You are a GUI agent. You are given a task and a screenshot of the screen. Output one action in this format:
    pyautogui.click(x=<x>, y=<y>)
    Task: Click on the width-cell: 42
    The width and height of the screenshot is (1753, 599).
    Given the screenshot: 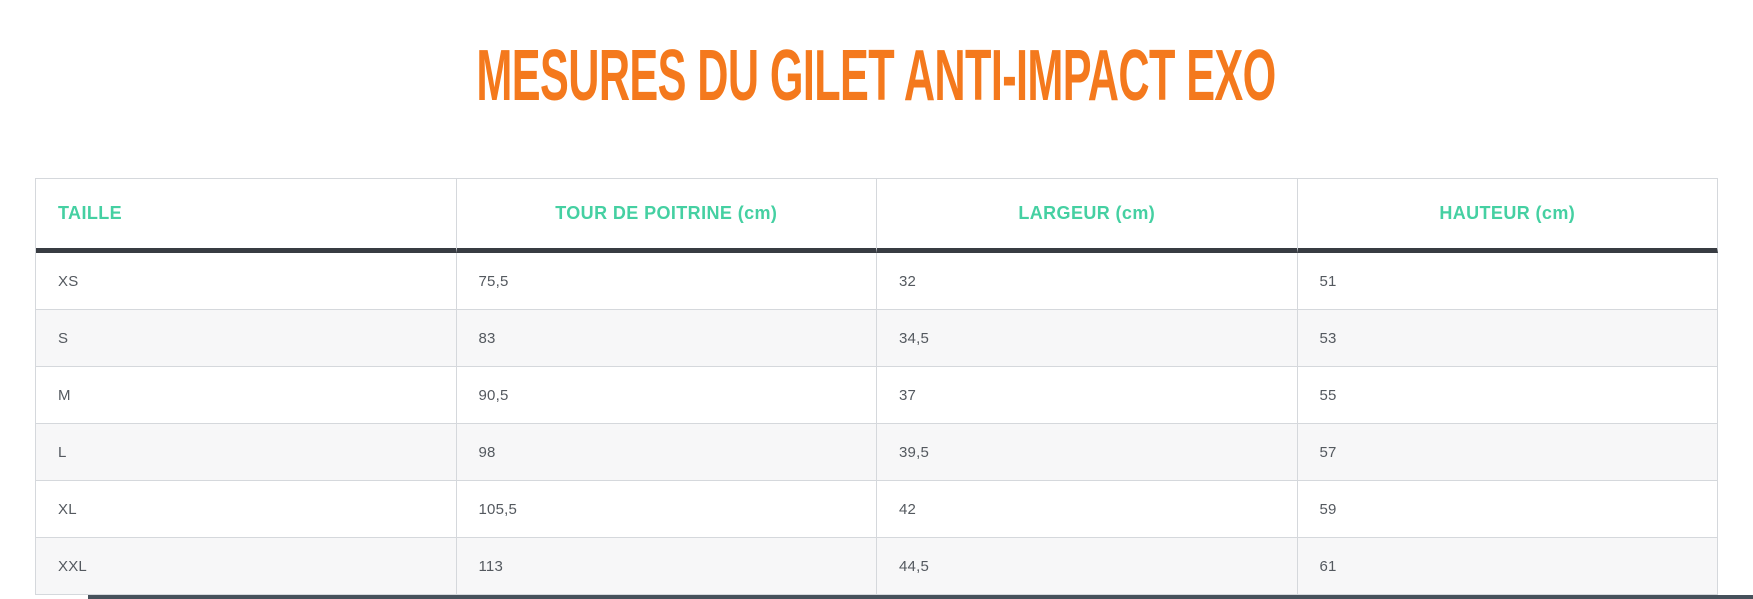 What is the action you would take?
    pyautogui.click(x=1087, y=509)
    